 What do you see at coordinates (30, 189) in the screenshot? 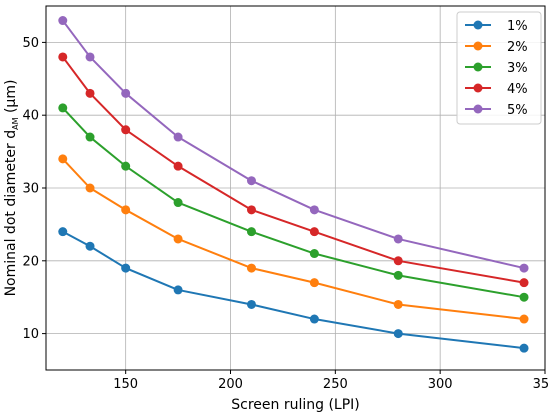
I see `y-tick-label: 30` at bounding box center [30, 189].